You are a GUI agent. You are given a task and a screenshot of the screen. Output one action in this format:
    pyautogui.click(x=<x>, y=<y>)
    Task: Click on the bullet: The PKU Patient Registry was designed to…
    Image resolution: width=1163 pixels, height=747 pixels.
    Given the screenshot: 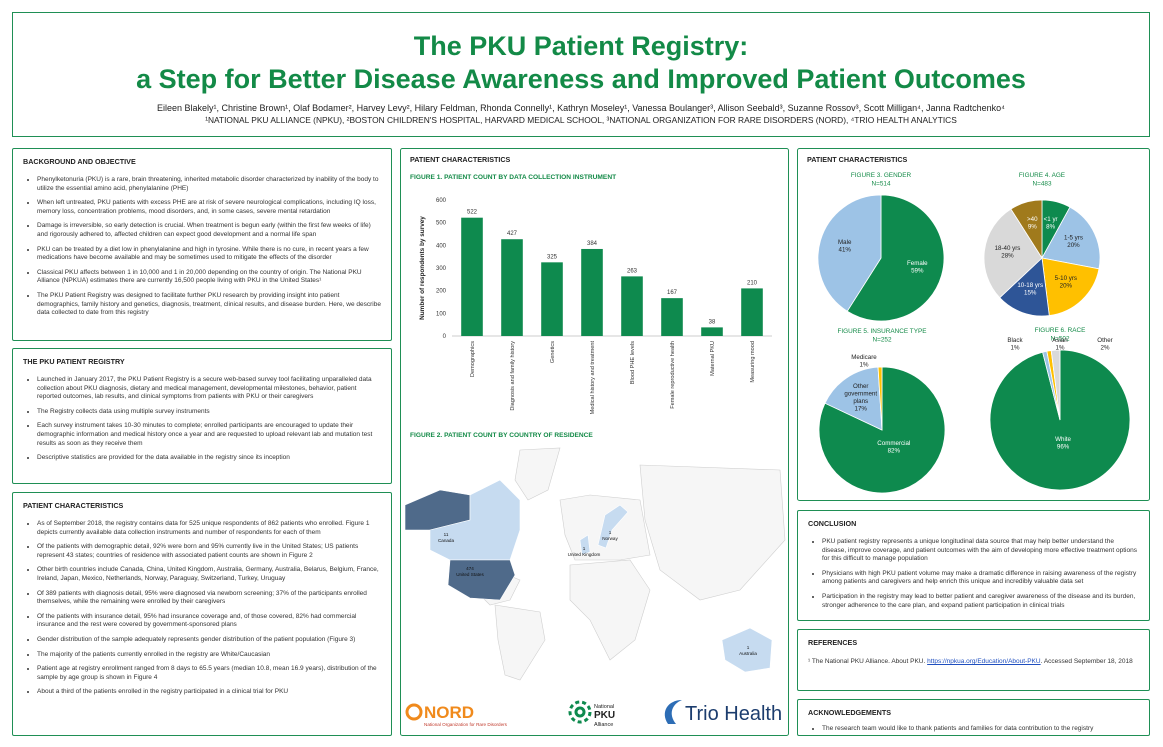 What is the action you would take?
    pyautogui.click(x=209, y=305)
    